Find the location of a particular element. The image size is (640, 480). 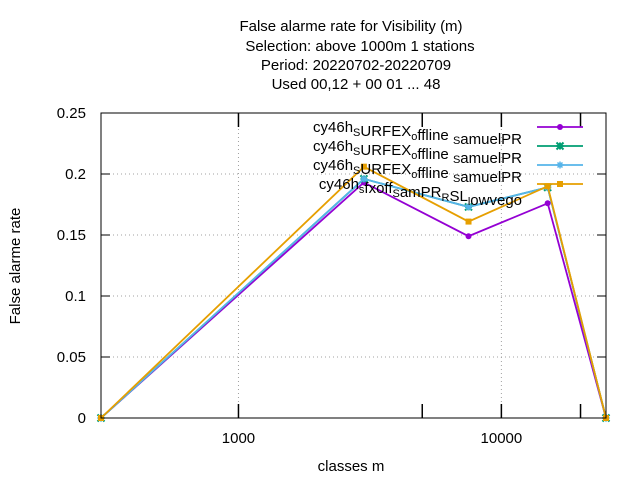

y-tick-label: 0 is located at coordinates (82, 418).